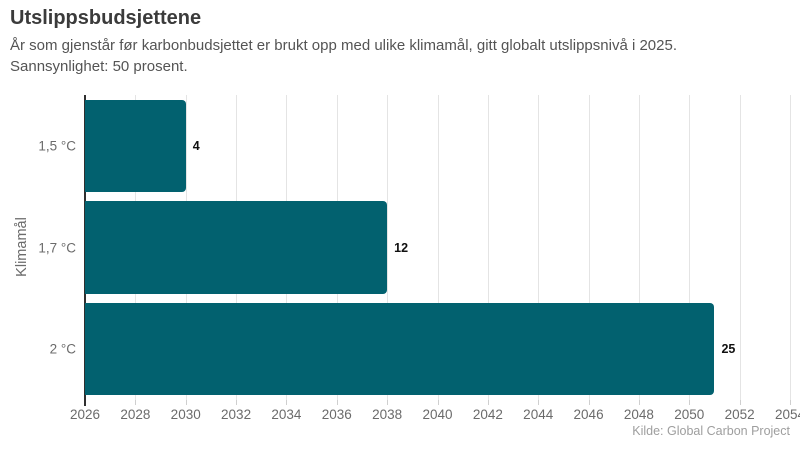 This screenshot has width=800, height=450. I want to click on x-tick-2038, so click(388, 402).